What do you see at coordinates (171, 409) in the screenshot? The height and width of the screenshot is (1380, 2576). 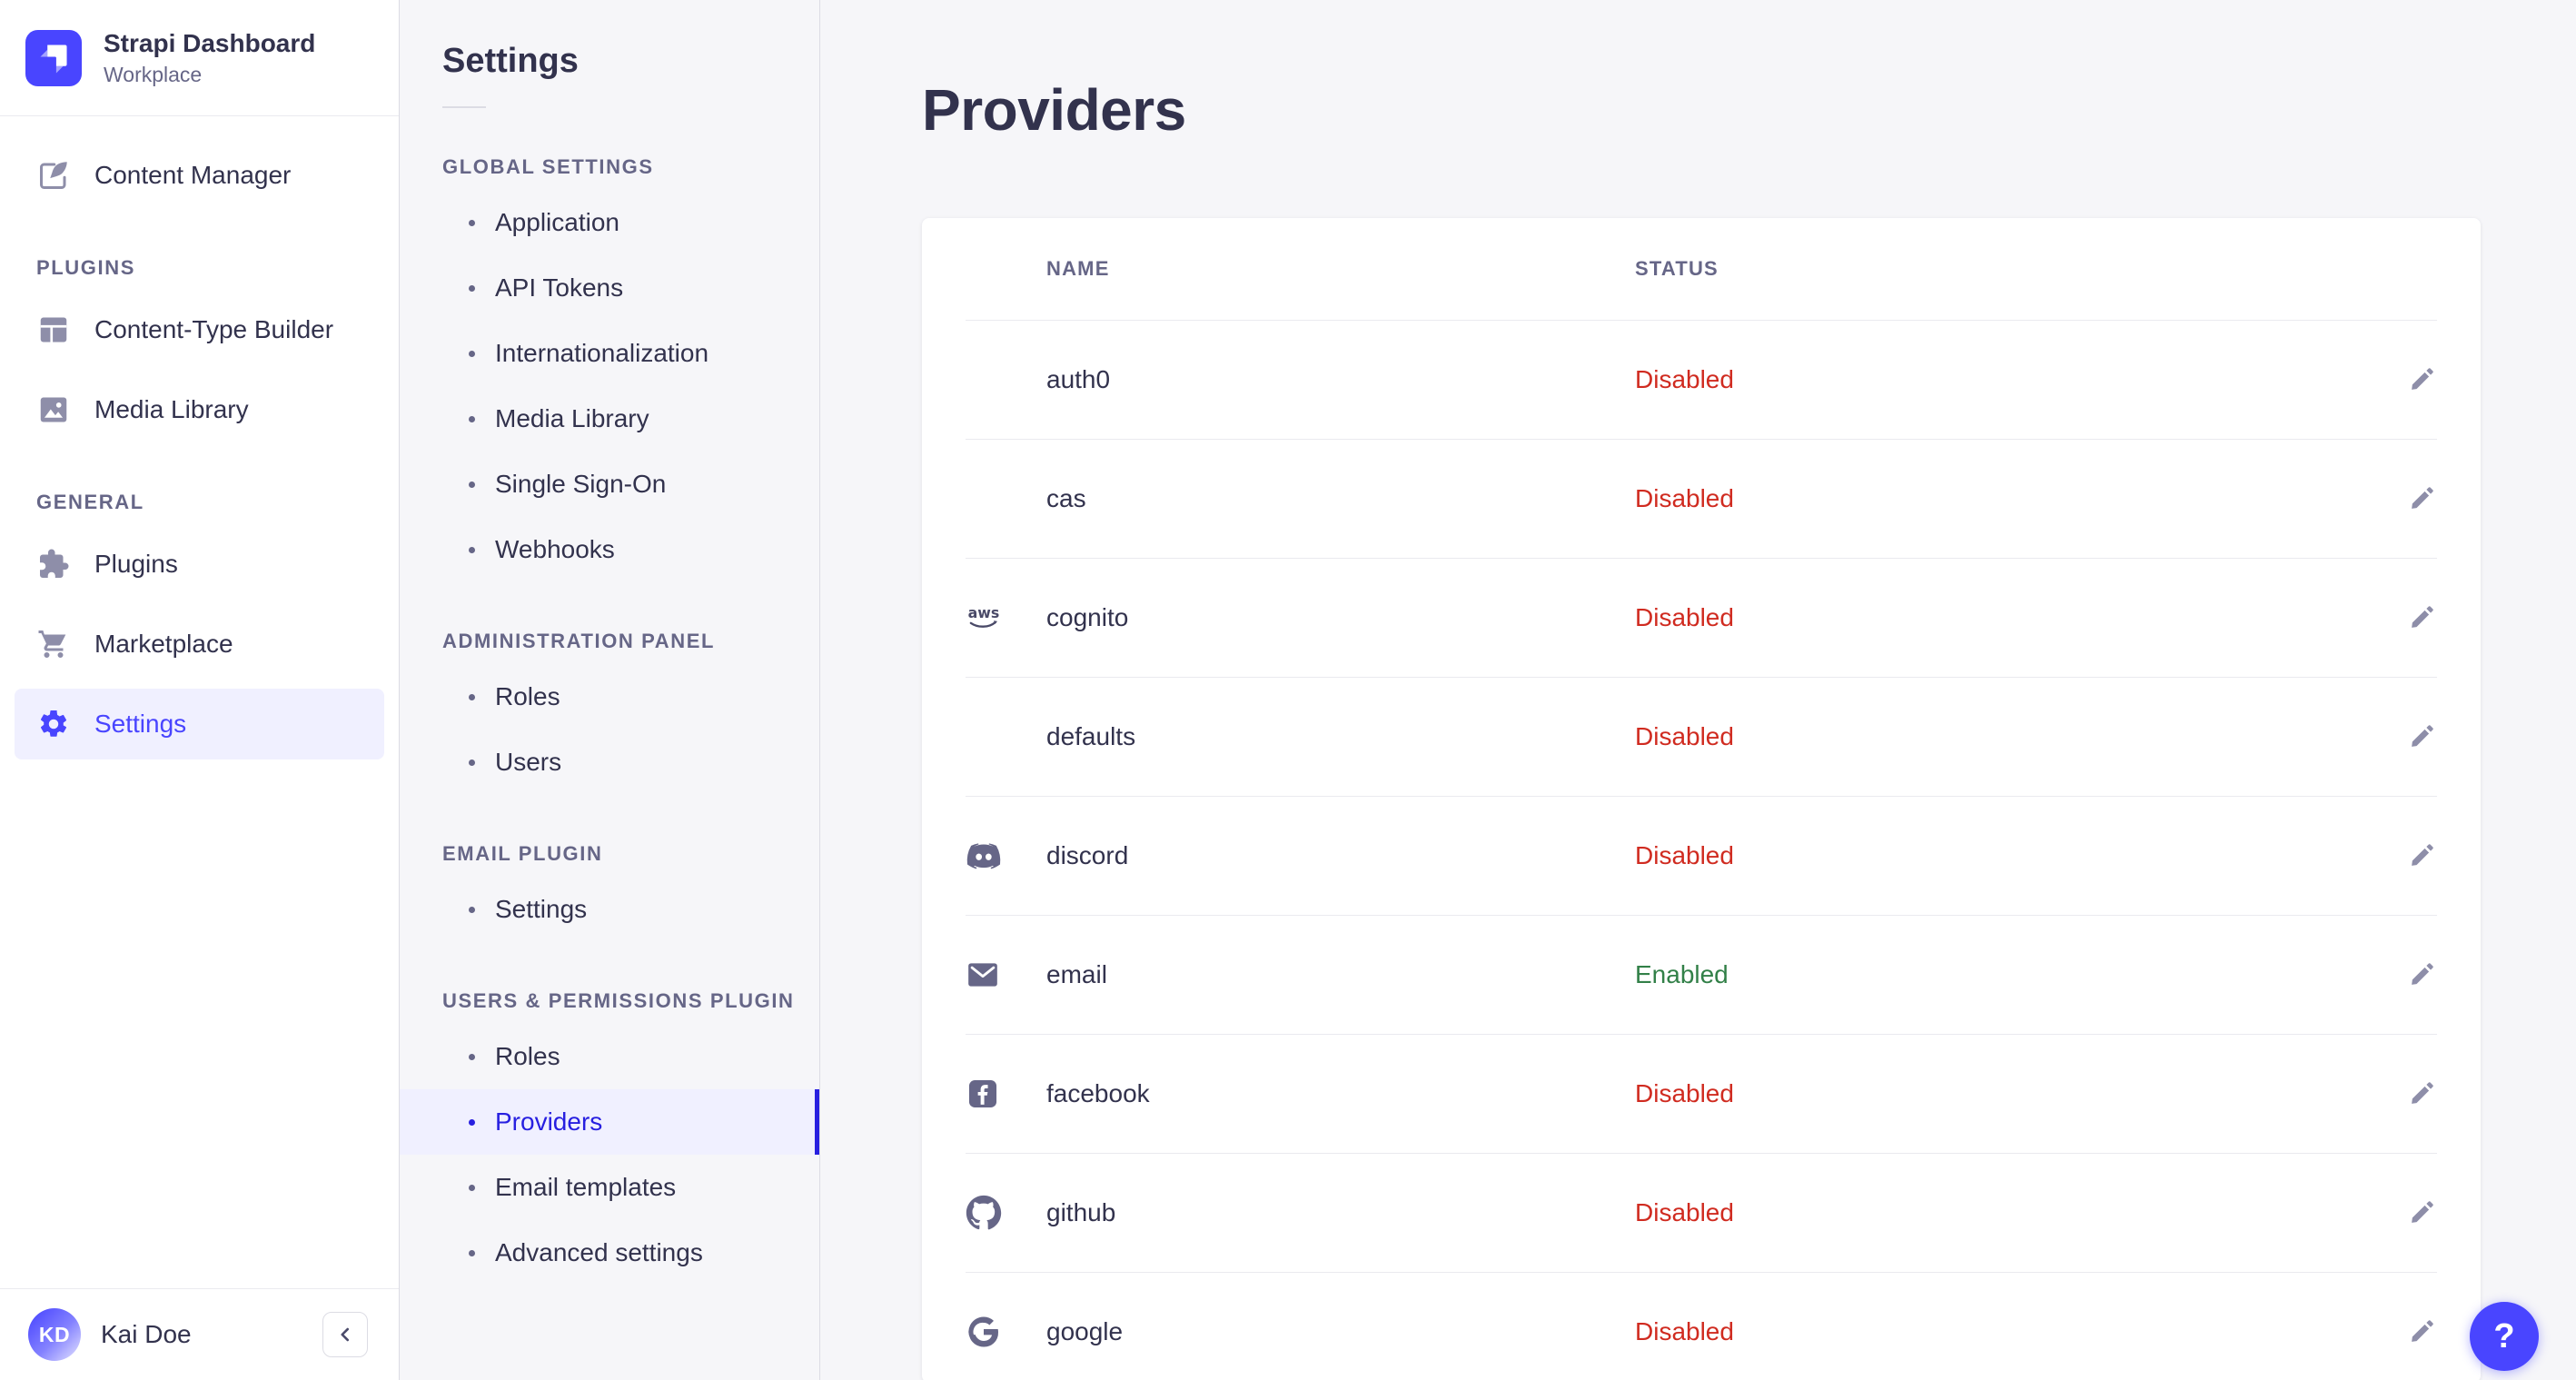 I see `sidebar-item-label: Media Library` at bounding box center [171, 409].